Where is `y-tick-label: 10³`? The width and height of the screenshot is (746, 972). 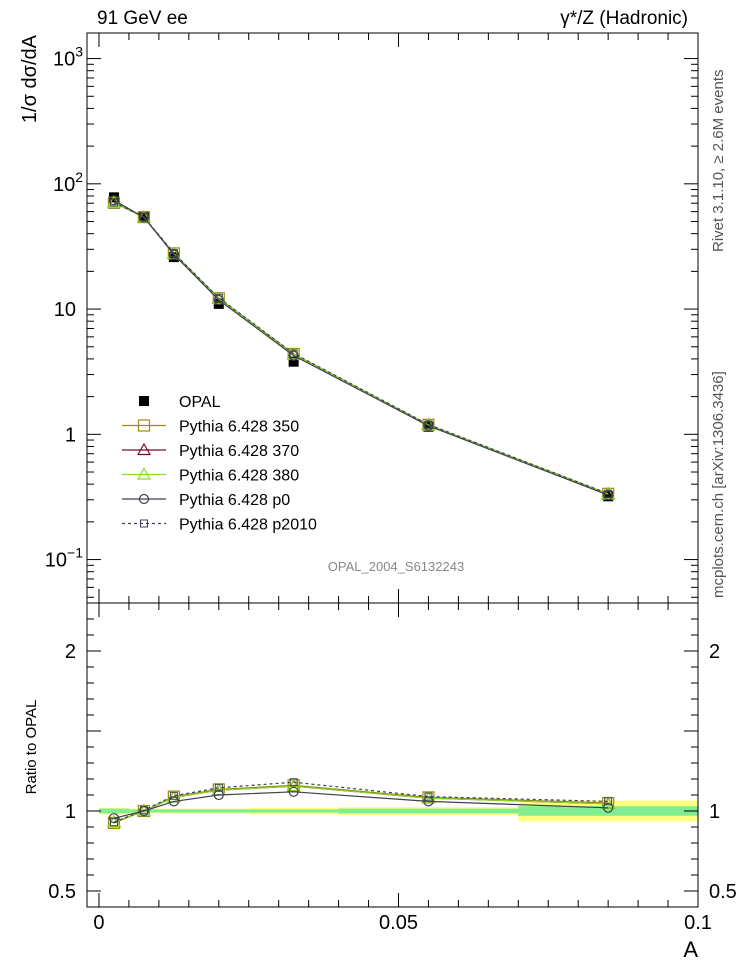
y-tick-label: 10³ is located at coordinates (68, 57).